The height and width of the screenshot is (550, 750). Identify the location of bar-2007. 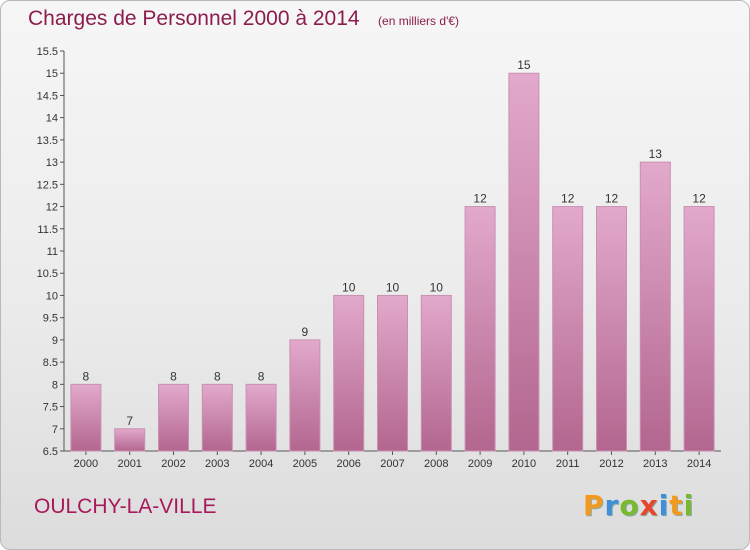
(392, 373).